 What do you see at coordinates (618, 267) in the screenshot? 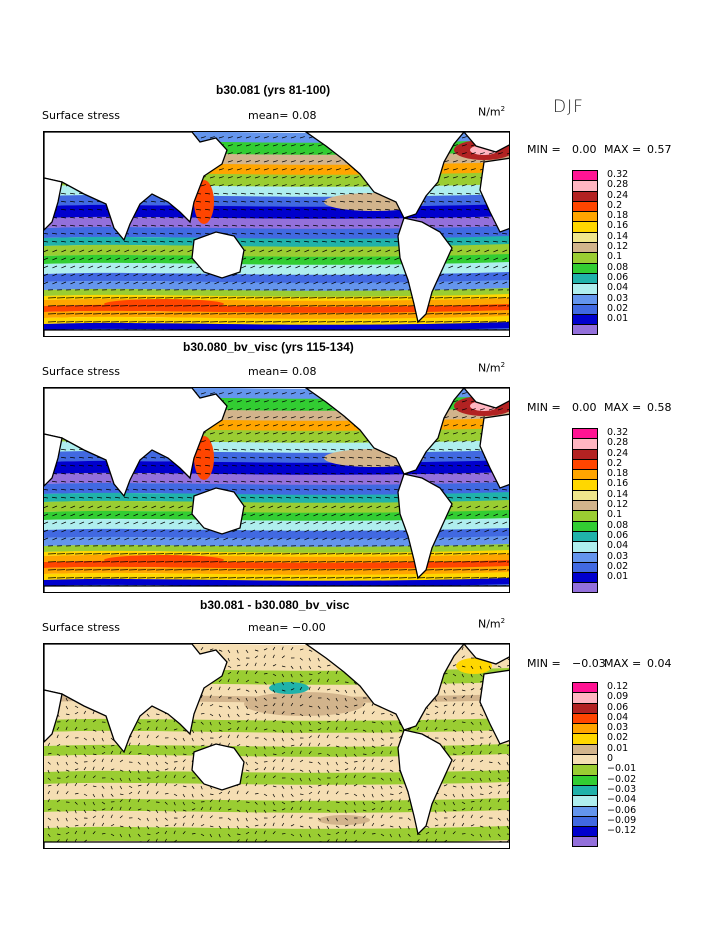
I see `colorbar-tick-label: 0.08` at bounding box center [618, 267].